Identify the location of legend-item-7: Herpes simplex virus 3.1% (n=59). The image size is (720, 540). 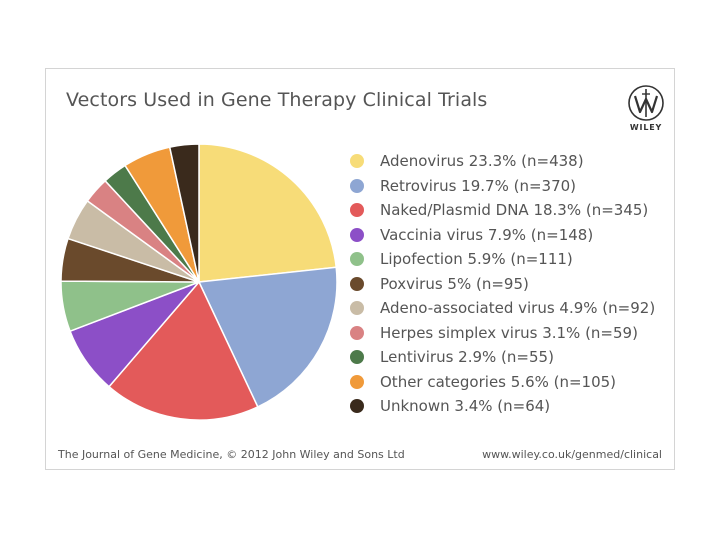
(502, 333).